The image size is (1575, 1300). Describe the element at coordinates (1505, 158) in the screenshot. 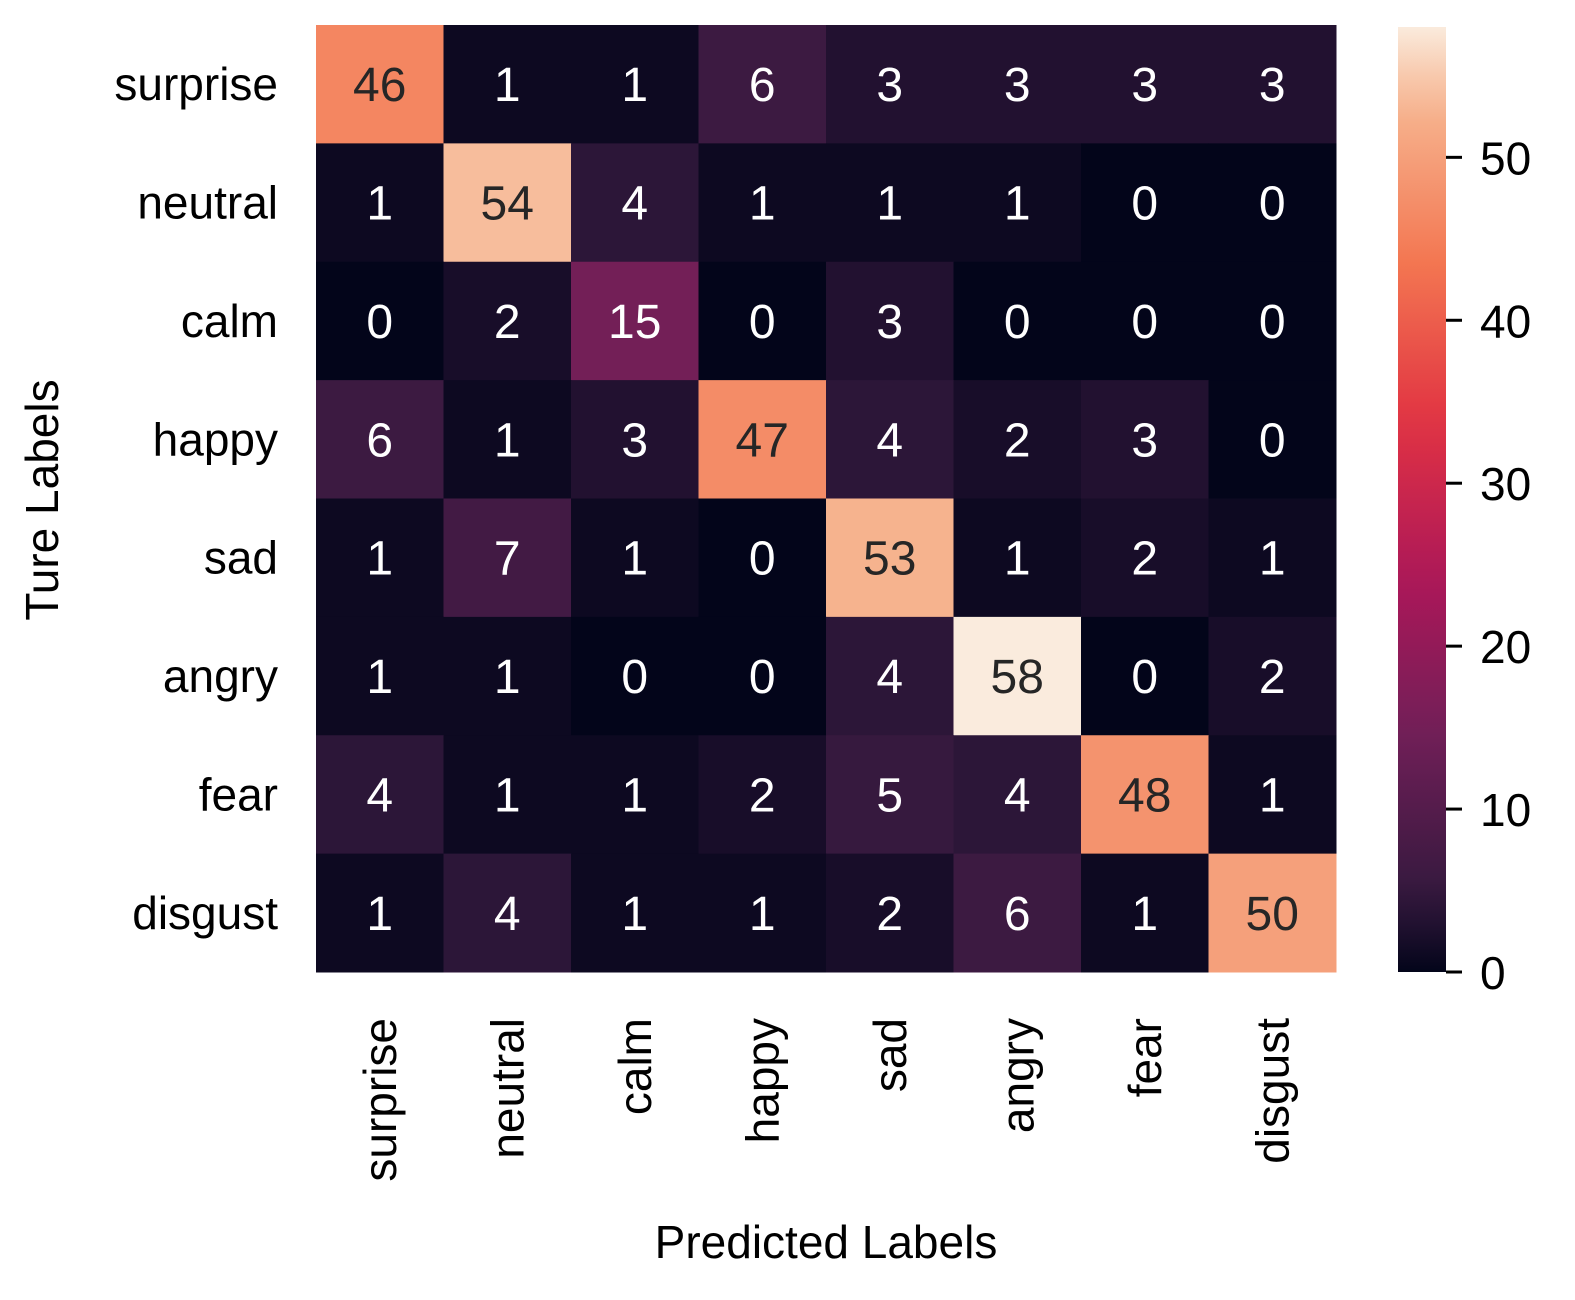

I see `colorbar-tick-label: 50` at that location.